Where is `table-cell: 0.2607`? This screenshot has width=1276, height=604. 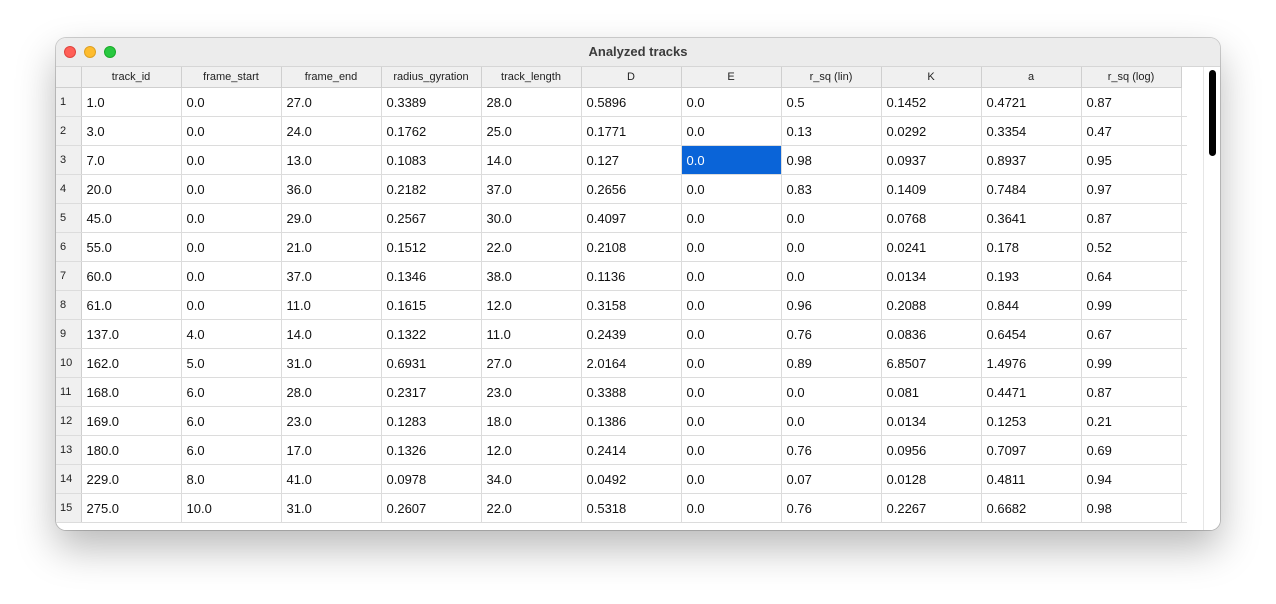 table-cell: 0.2607 is located at coordinates (431, 508).